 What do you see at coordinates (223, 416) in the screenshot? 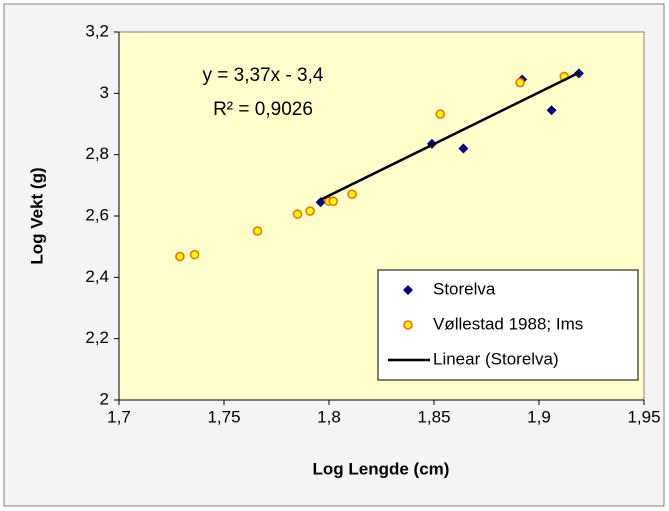
I see `x-tick-label: 1,75` at bounding box center [223, 416].